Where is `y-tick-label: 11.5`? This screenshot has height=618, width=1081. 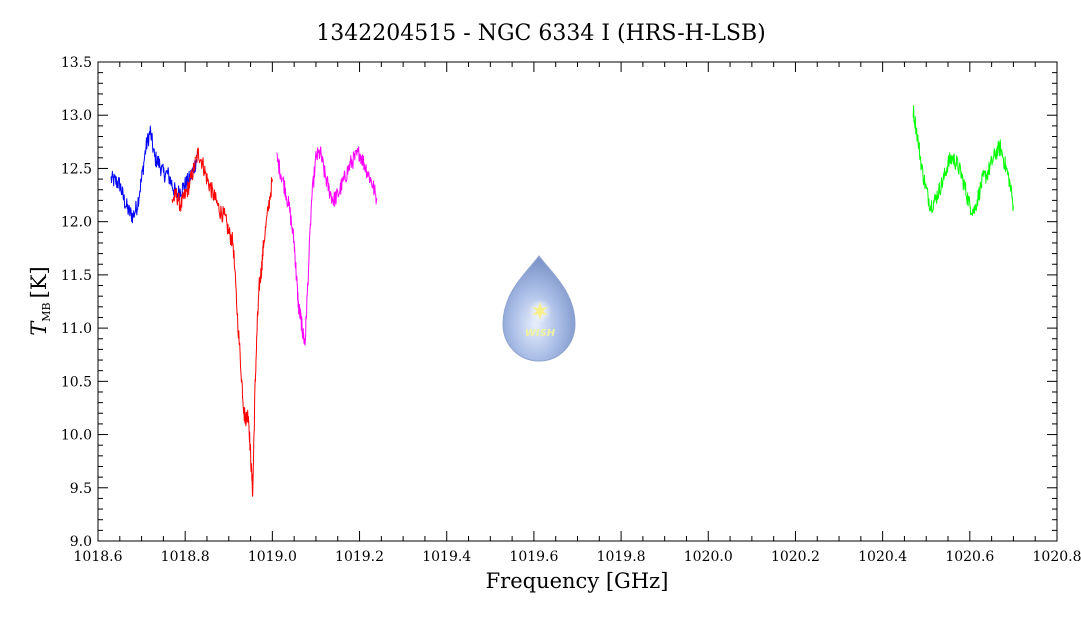 y-tick-label: 11.5 is located at coordinates (76, 276).